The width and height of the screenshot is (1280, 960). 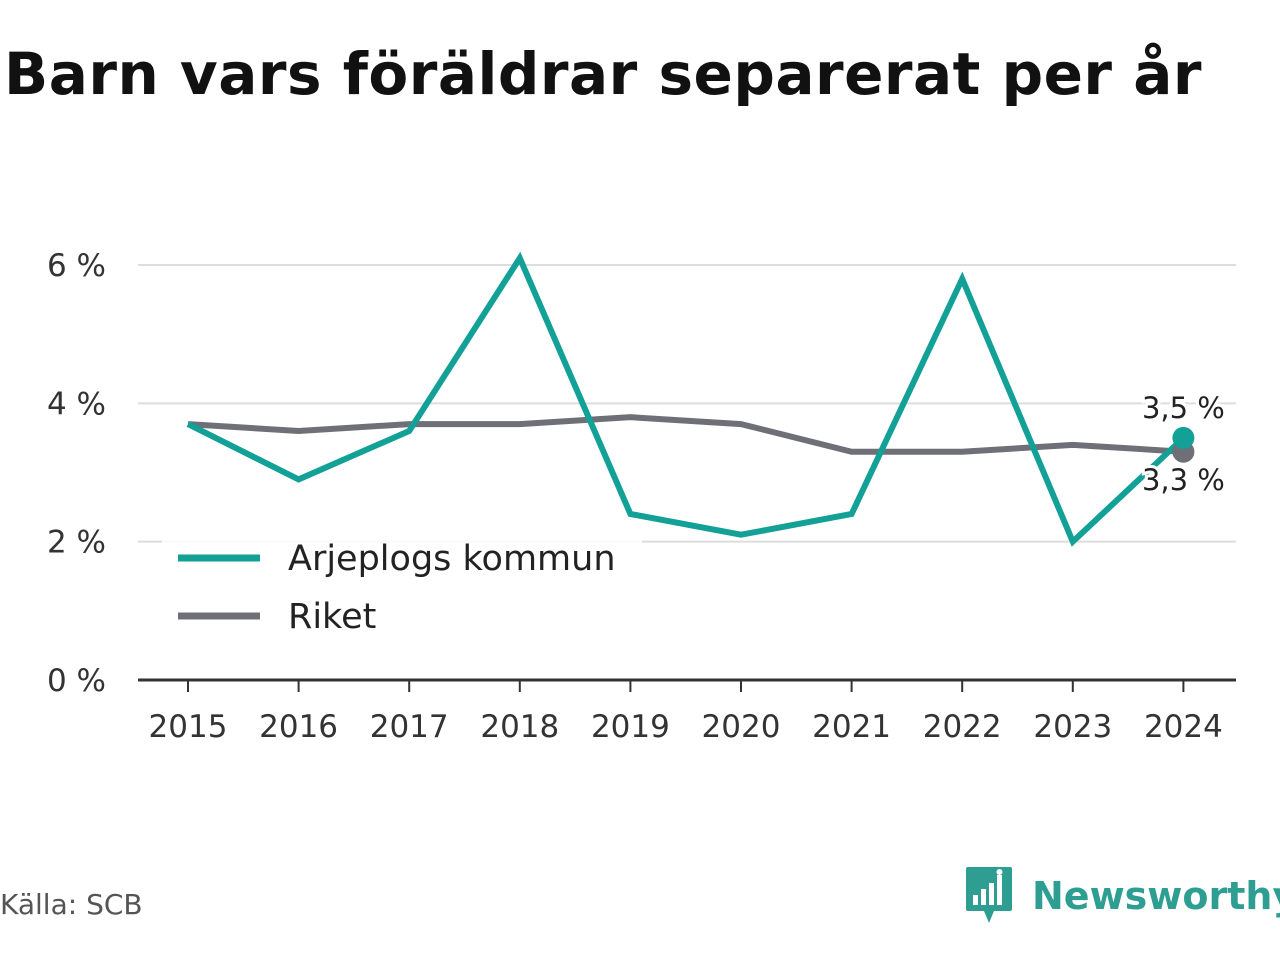 I want to click on x-tick-label: 2015, so click(x=188, y=727).